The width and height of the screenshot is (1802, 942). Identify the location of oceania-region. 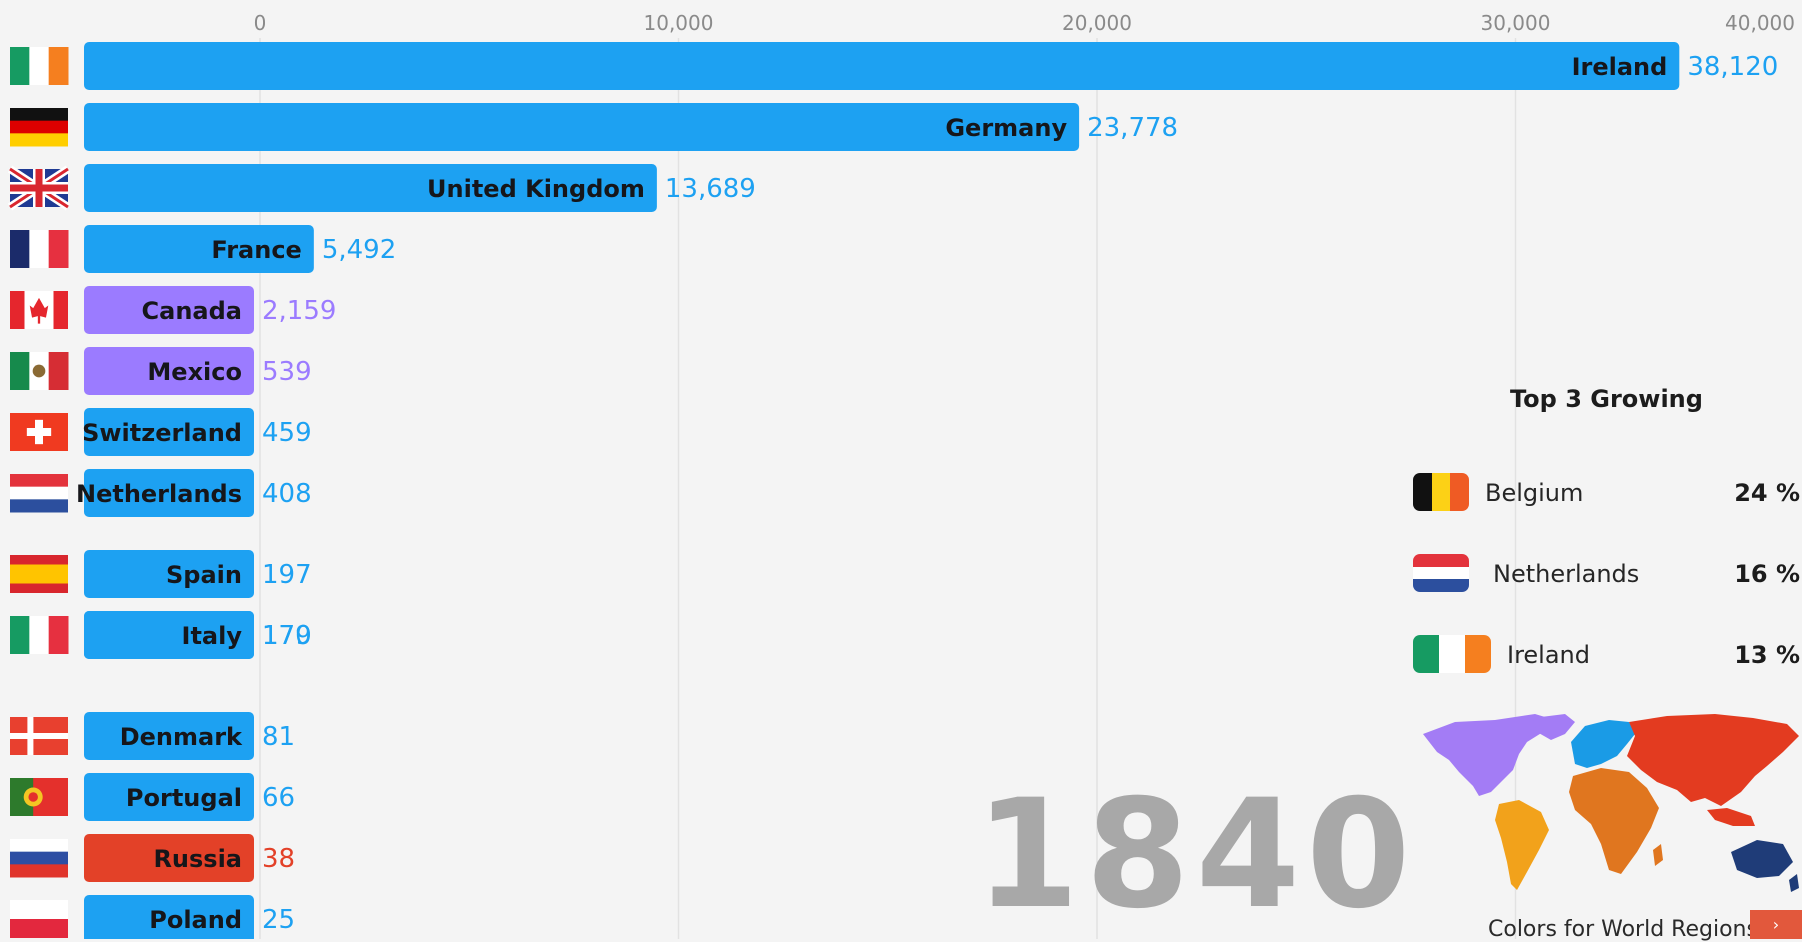
(1762, 859).